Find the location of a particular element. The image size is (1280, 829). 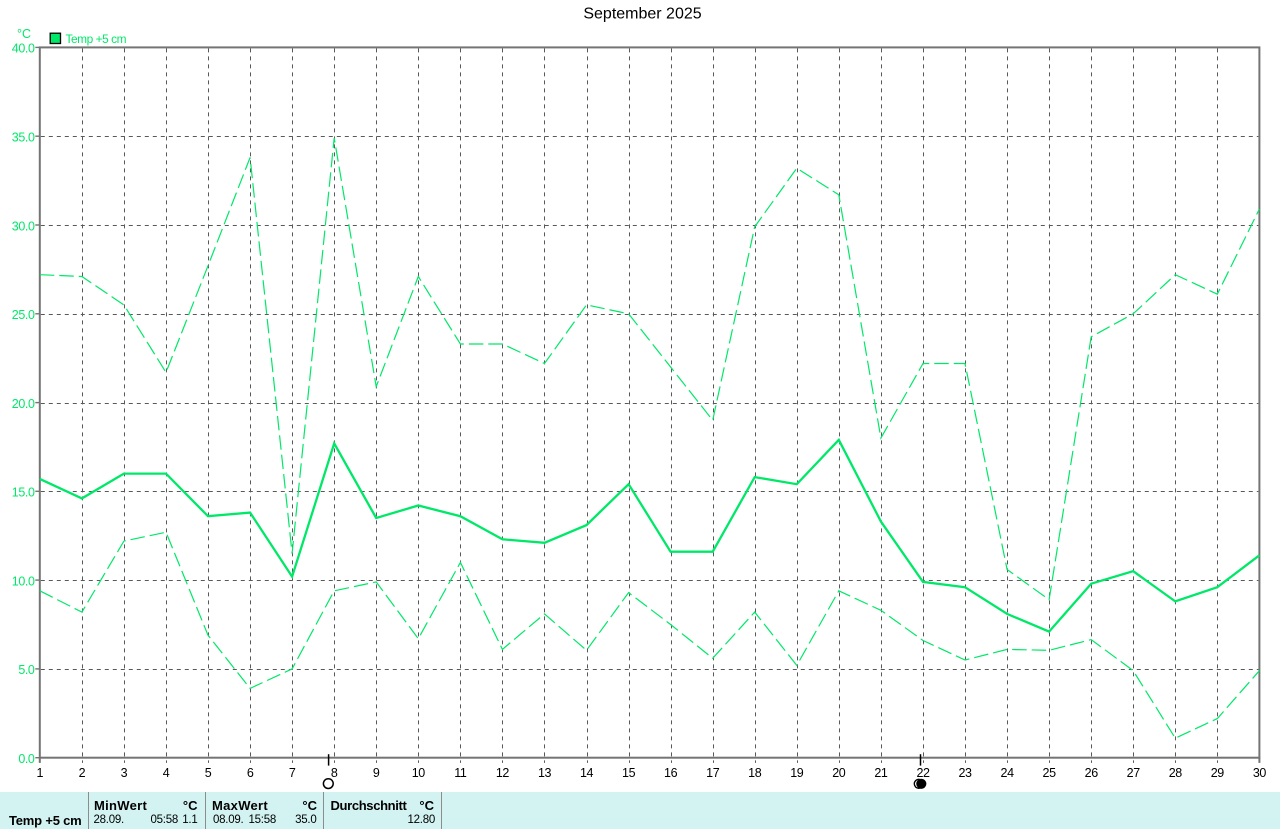

svg-text: 24 is located at coordinates (1008, 773).